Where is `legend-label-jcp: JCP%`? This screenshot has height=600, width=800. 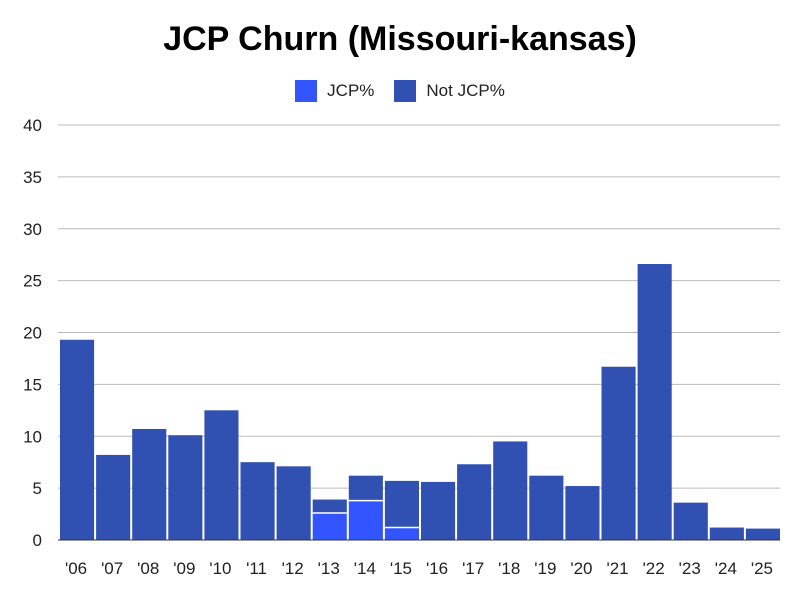 legend-label-jcp: JCP% is located at coordinates (351, 90).